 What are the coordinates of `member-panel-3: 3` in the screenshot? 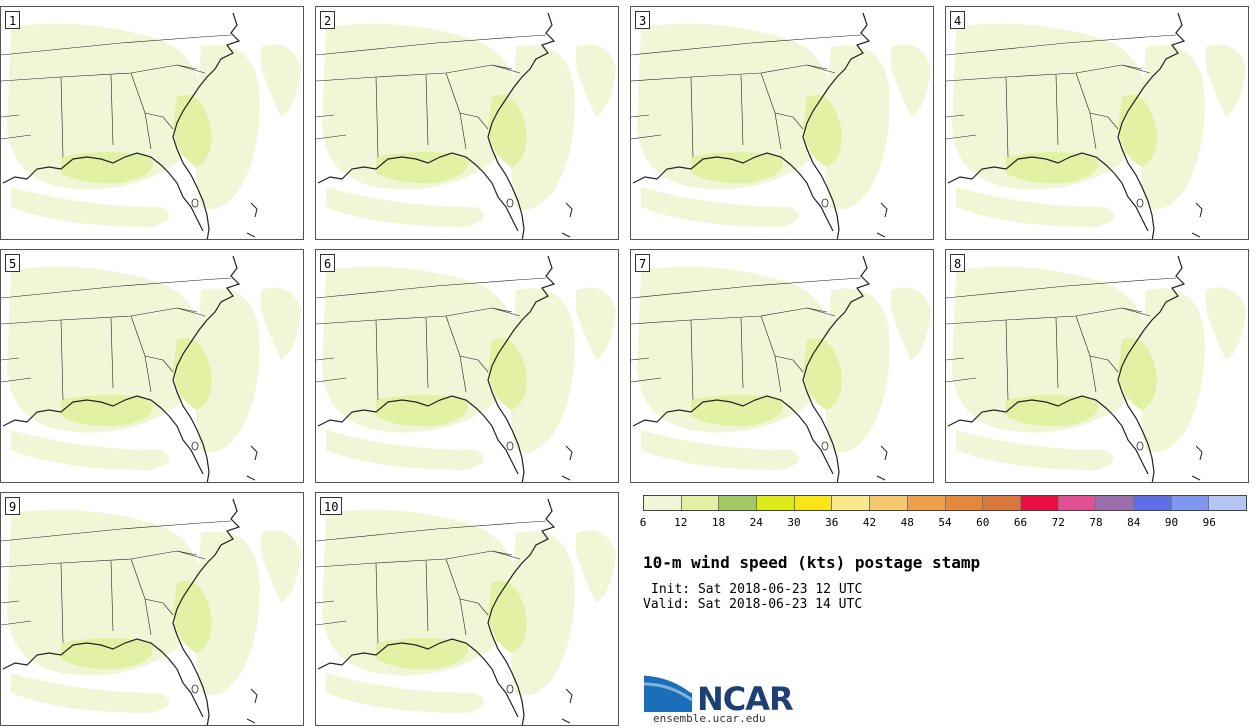 It's located at (782, 123).